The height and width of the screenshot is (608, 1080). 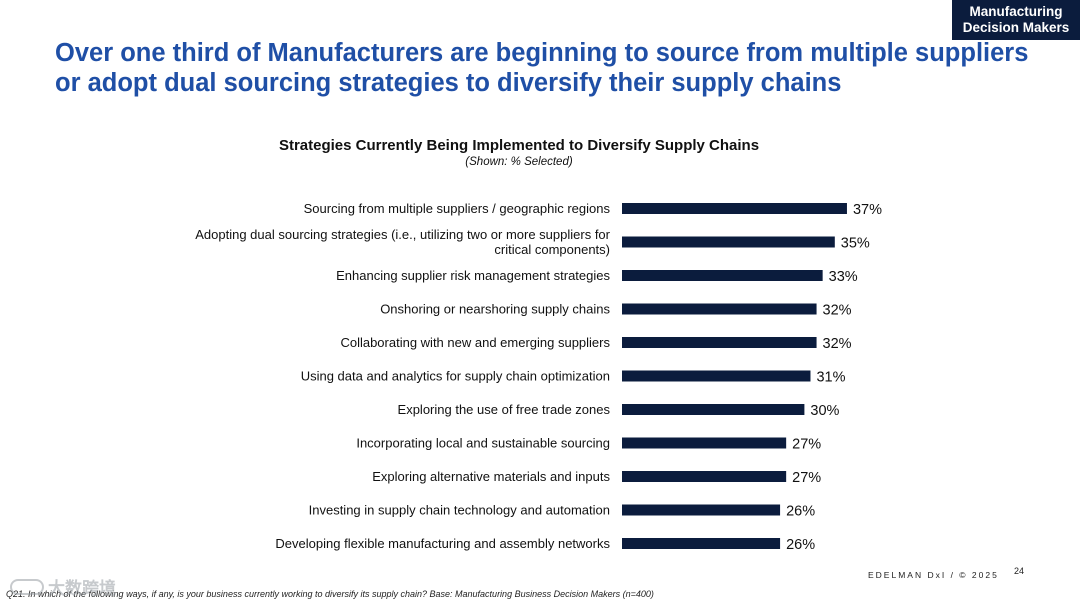 I want to click on category-label-line: critical components), so click(x=552, y=249).